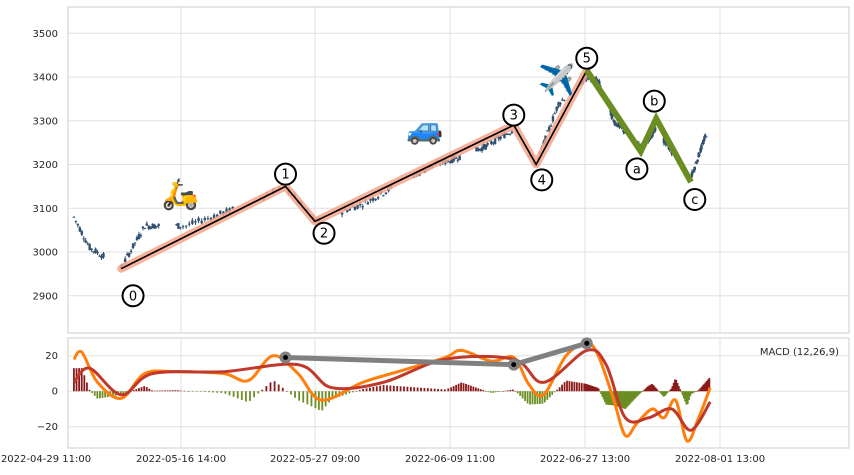 The height and width of the screenshot is (475, 854). What do you see at coordinates (45, 296) in the screenshot?
I see `price-y-tick-label: 2900` at bounding box center [45, 296].